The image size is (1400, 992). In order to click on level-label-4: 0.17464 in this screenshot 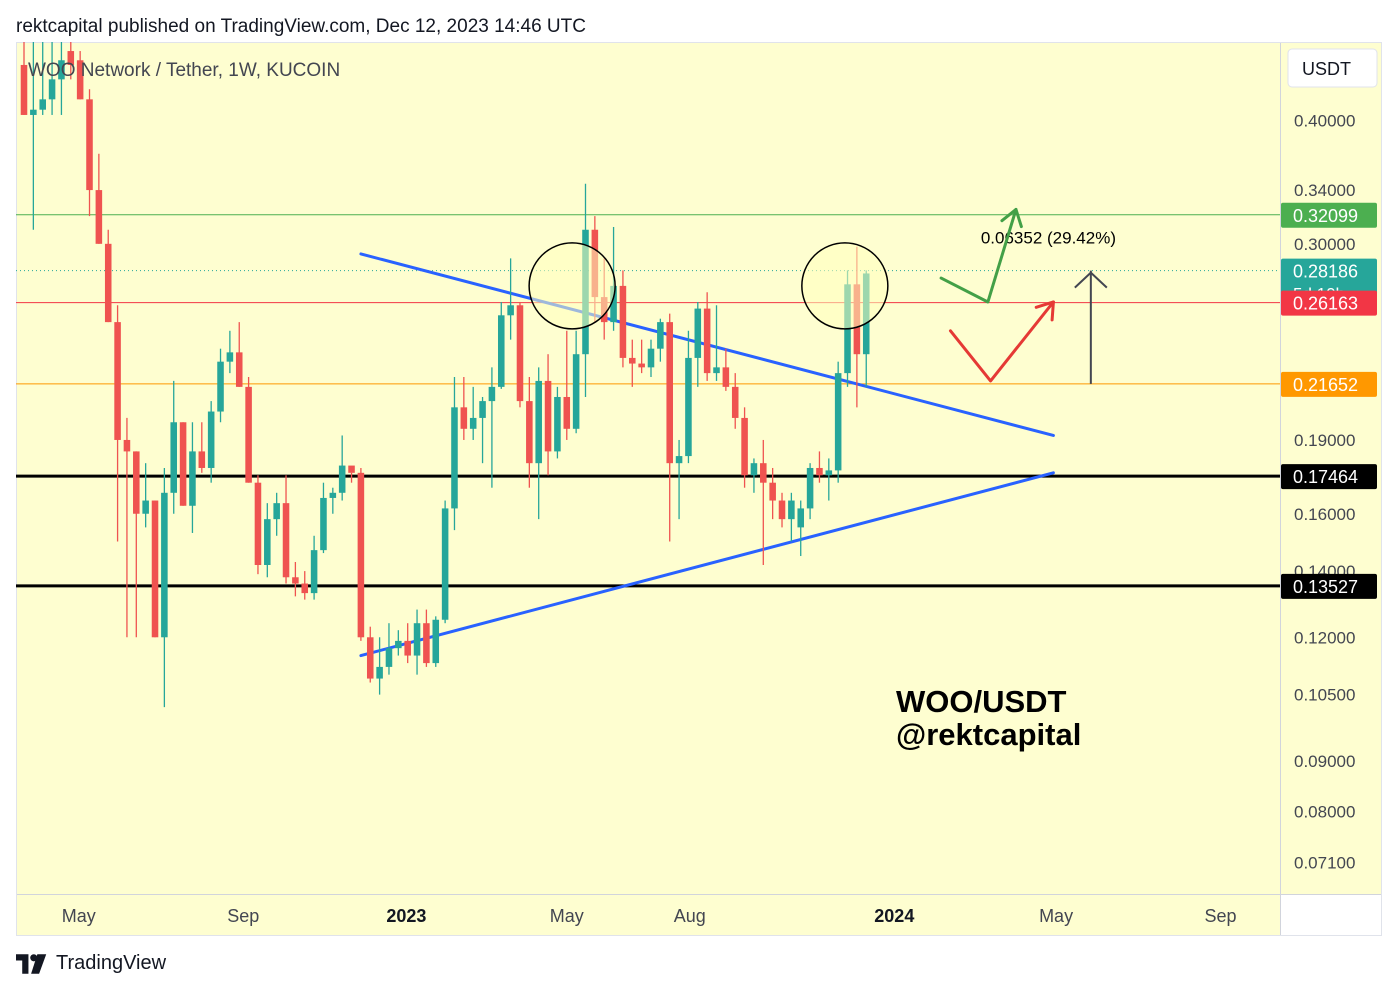, I will do `click(1325, 477)`.